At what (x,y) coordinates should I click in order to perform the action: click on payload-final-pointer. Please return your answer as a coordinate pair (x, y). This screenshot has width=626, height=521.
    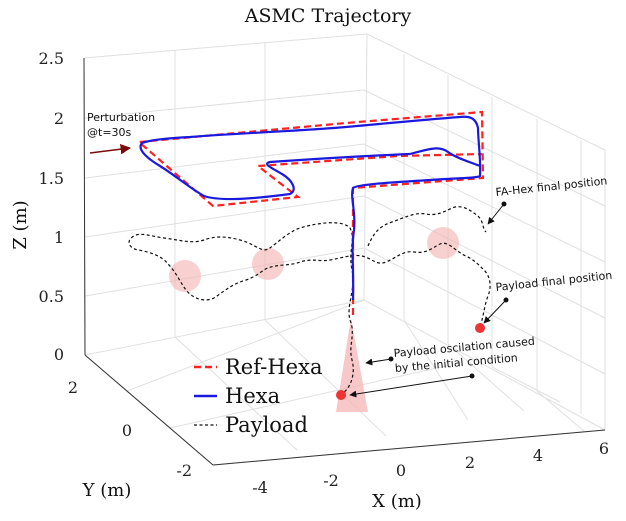
    Looking at the image, I should click on (495, 311).